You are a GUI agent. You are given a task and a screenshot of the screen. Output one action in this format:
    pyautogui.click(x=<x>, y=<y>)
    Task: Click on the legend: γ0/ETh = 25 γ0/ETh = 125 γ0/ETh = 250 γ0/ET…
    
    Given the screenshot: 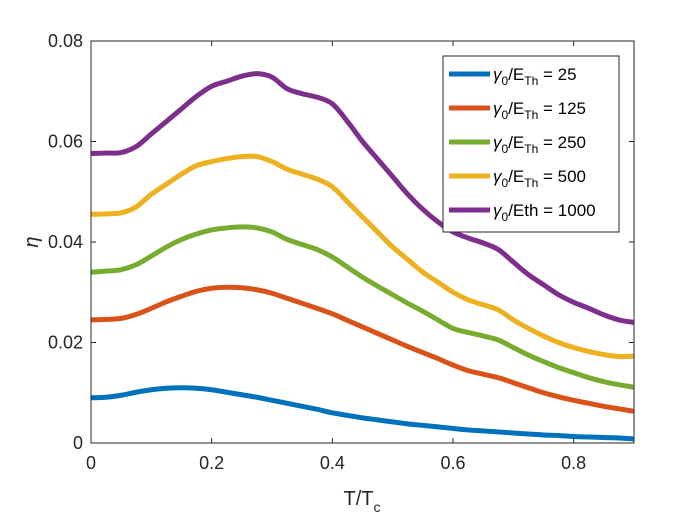 What is the action you would take?
    pyautogui.click(x=531, y=144)
    